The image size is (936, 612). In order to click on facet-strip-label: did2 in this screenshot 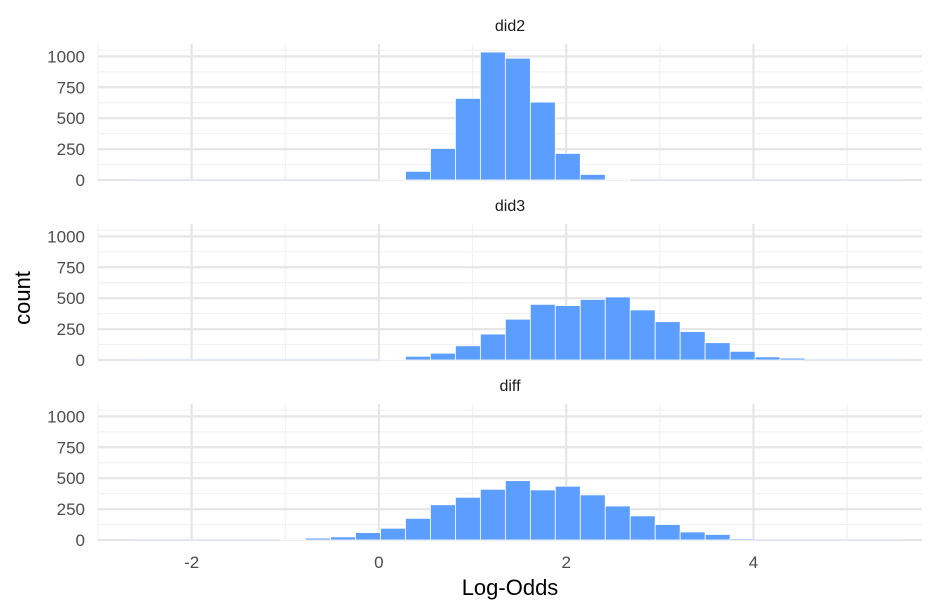, I will do `click(510, 26)`.